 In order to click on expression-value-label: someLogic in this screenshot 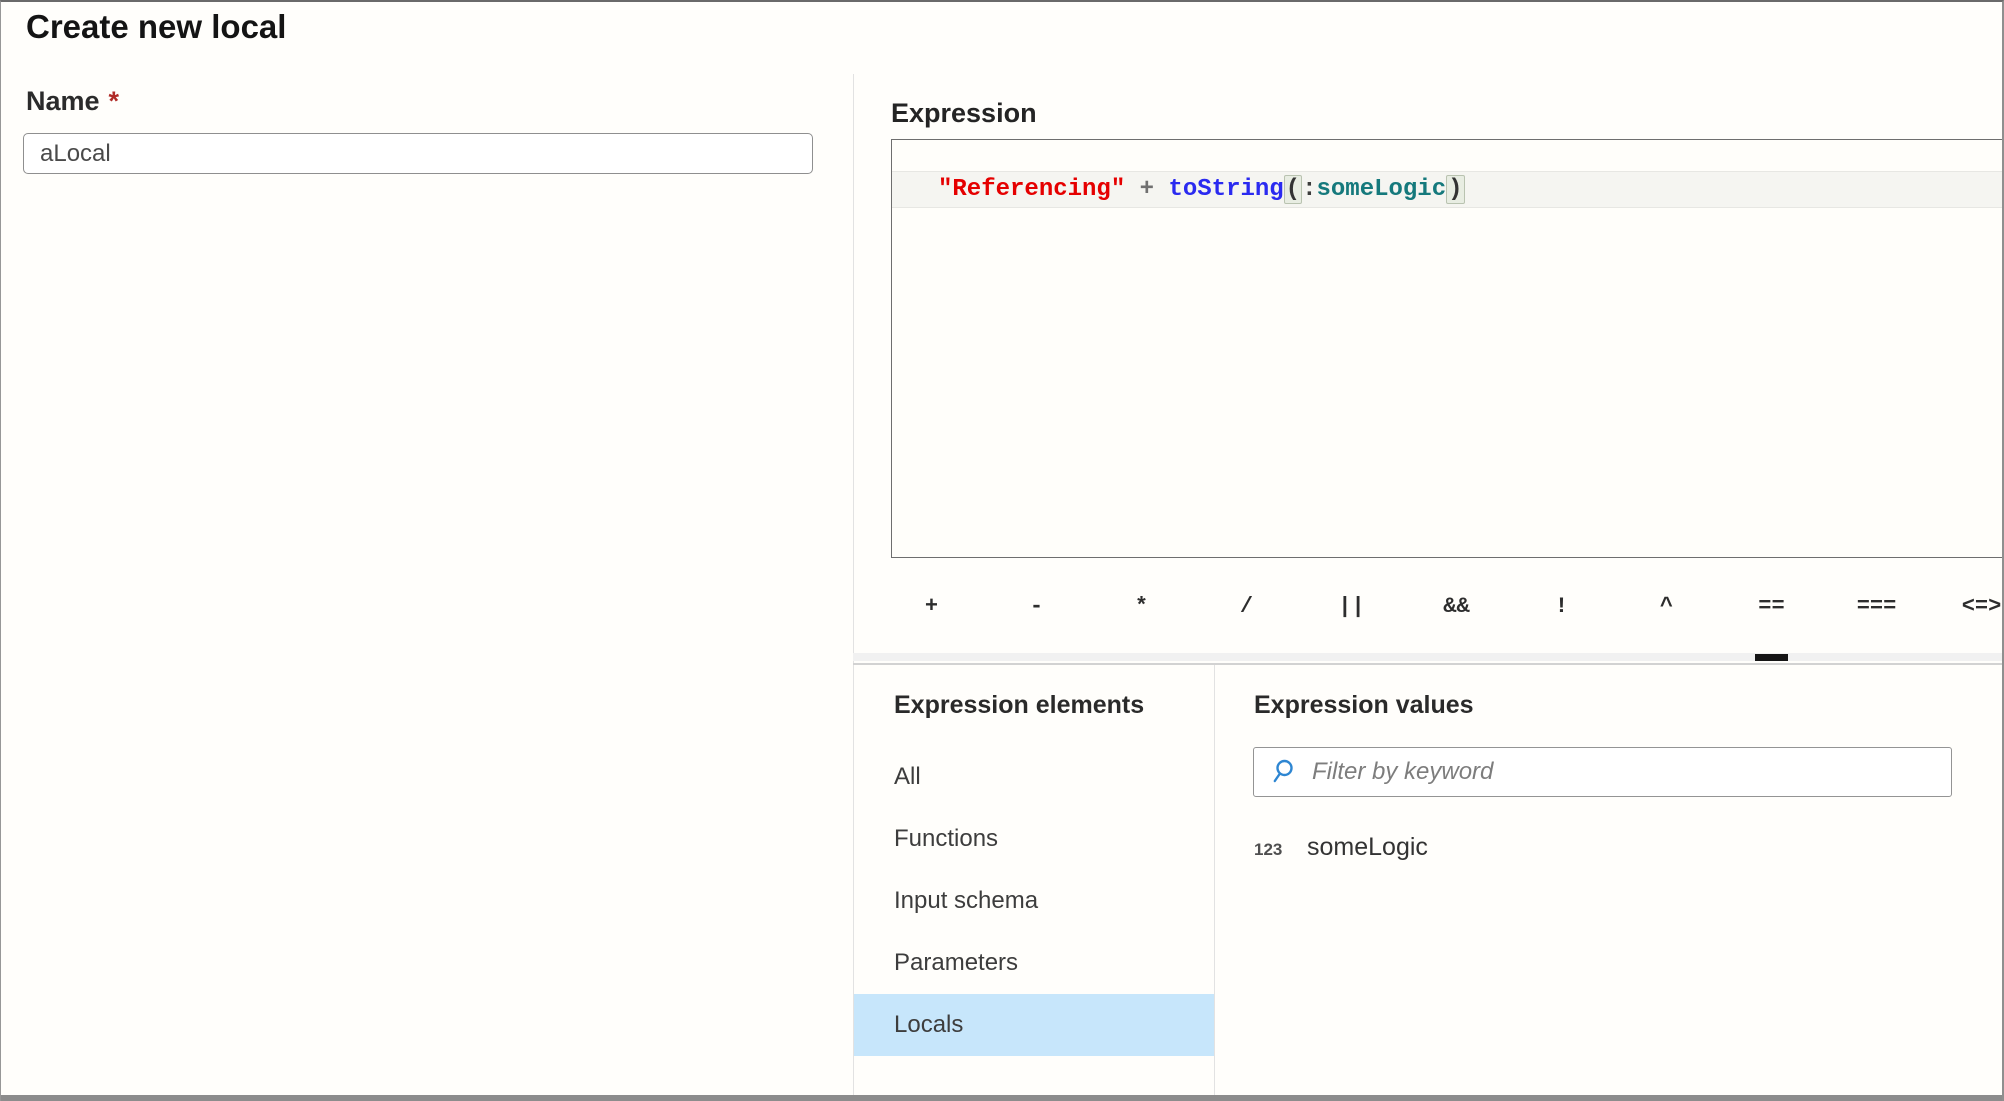, I will do `click(1367, 847)`.